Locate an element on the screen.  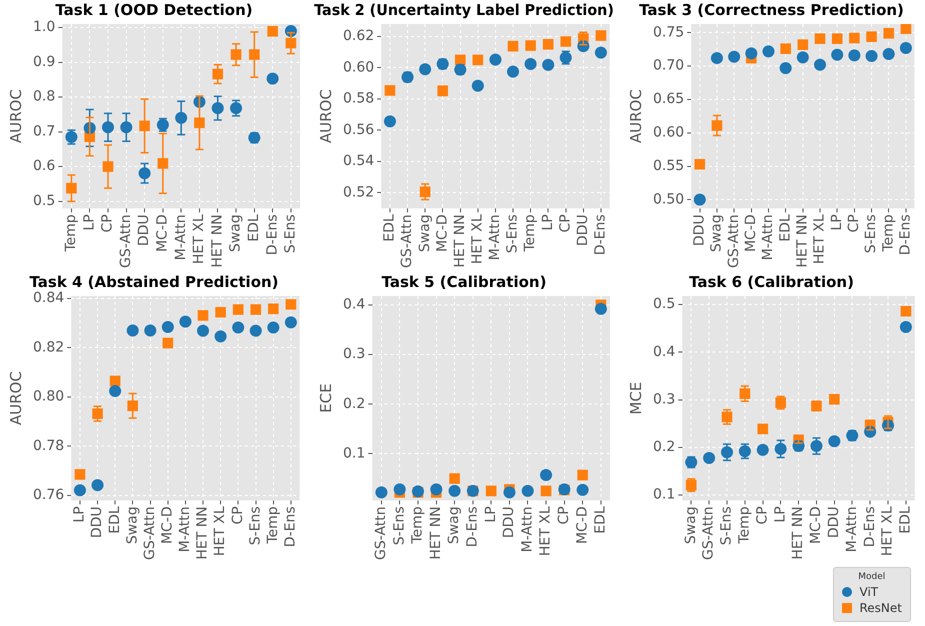
y-tick-label: 0.1 is located at coordinates (354, 453).